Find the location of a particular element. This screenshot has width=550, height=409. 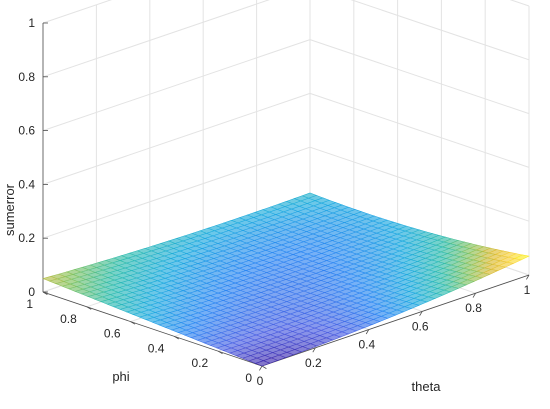

surface-patch is located at coordinates (262, 363).